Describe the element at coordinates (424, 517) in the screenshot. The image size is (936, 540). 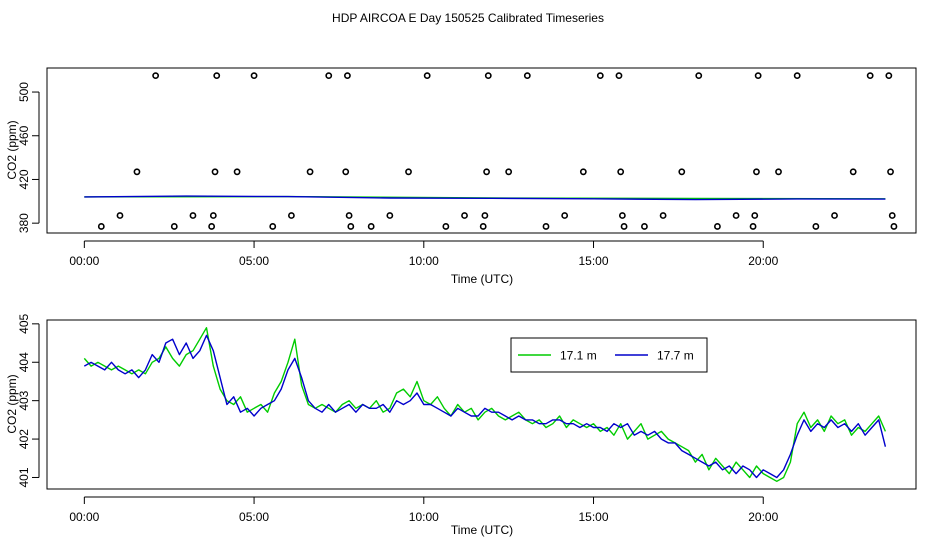
I see `bottom-x-tick-label: 10:00` at that location.